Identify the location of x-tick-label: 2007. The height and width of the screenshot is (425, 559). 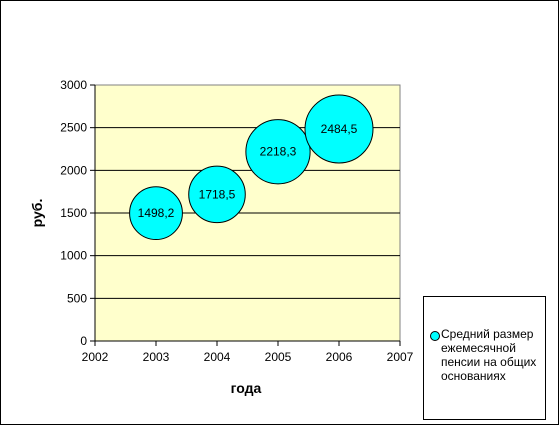
(400, 357).